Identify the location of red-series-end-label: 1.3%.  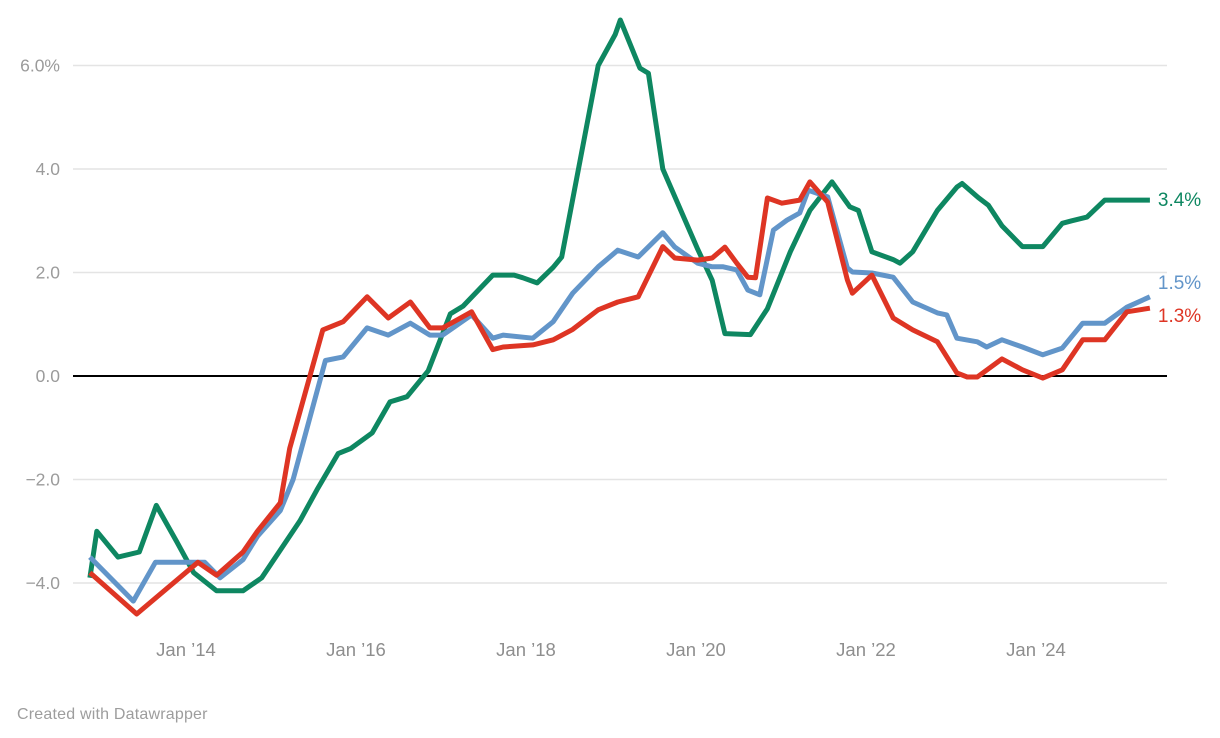
(1179, 316).